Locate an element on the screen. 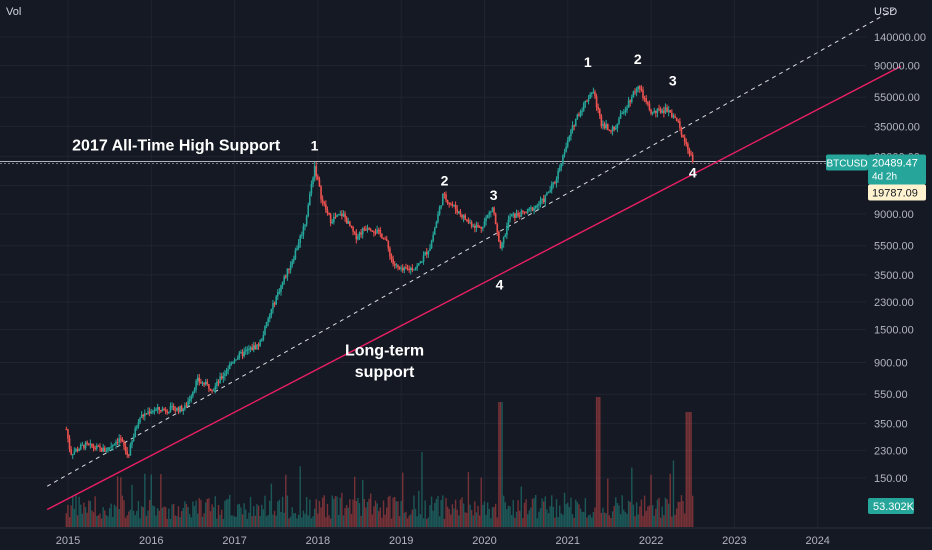  x-tick-label: 2020 is located at coordinates (484, 541).